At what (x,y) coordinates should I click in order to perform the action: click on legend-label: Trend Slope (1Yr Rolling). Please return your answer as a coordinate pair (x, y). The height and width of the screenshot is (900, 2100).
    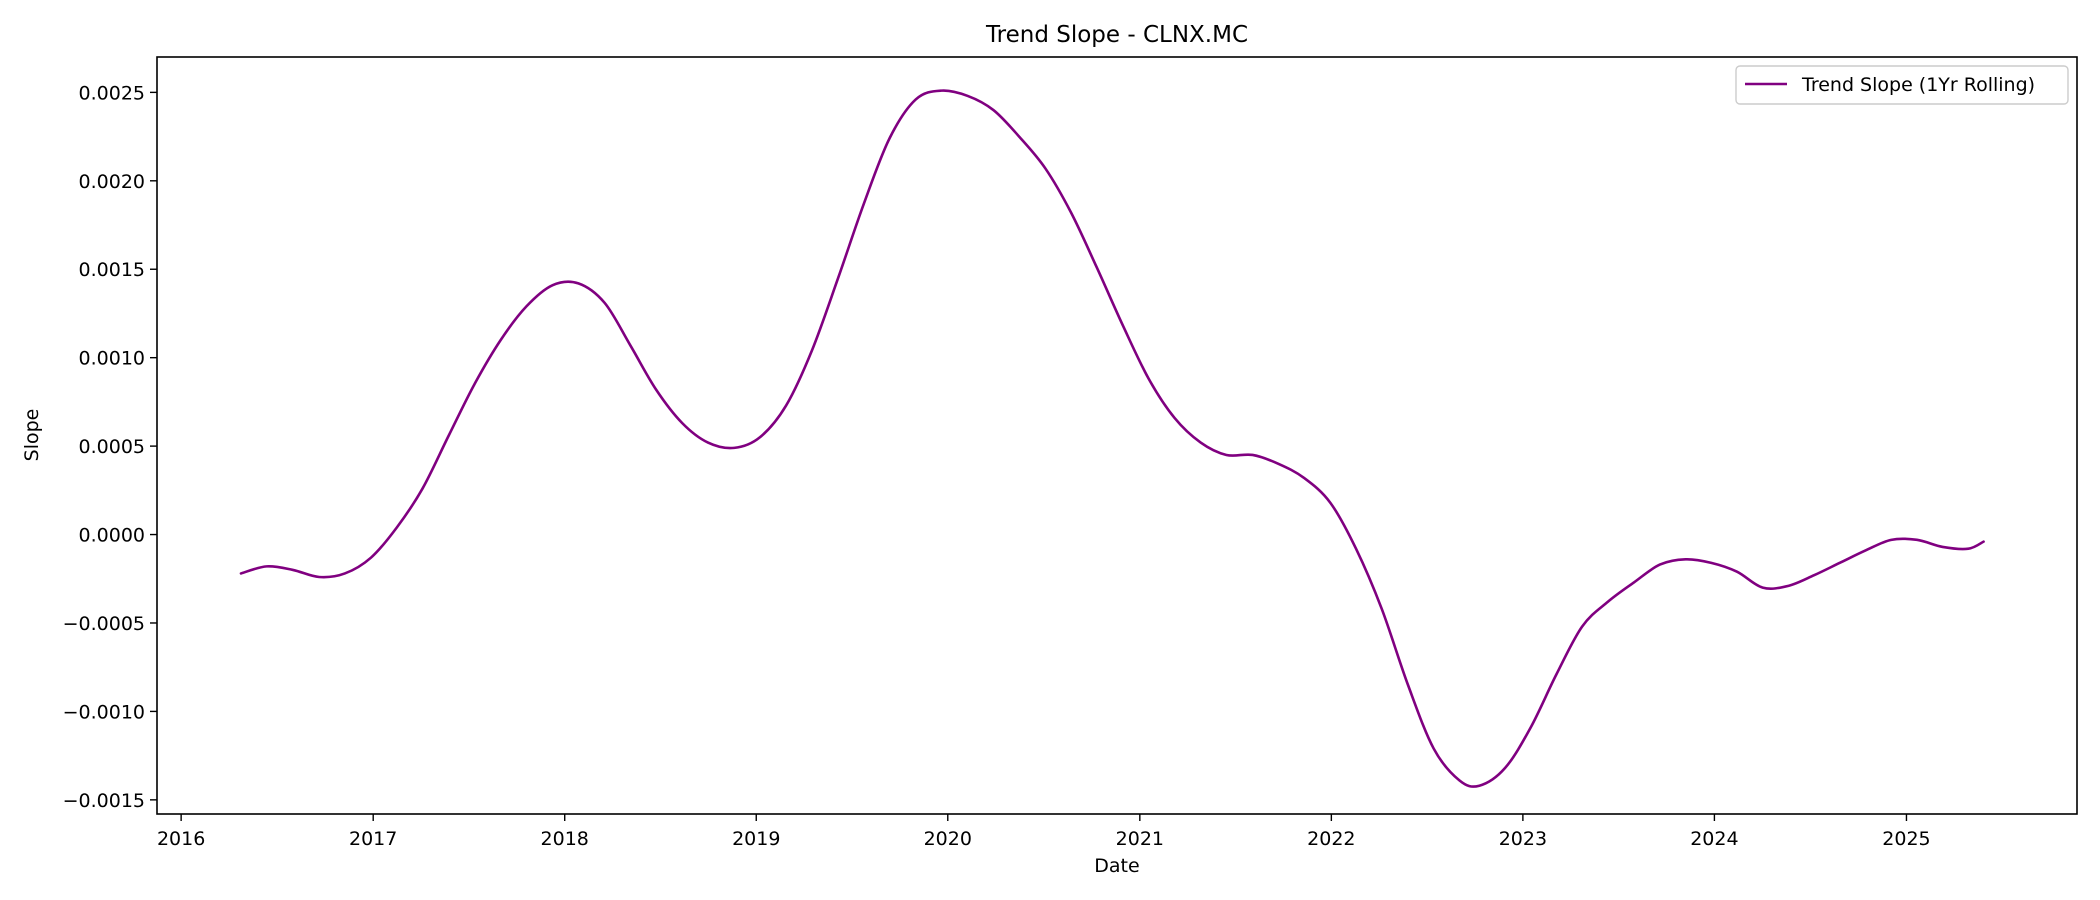
    Looking at the image, I should click on (1918, 85).